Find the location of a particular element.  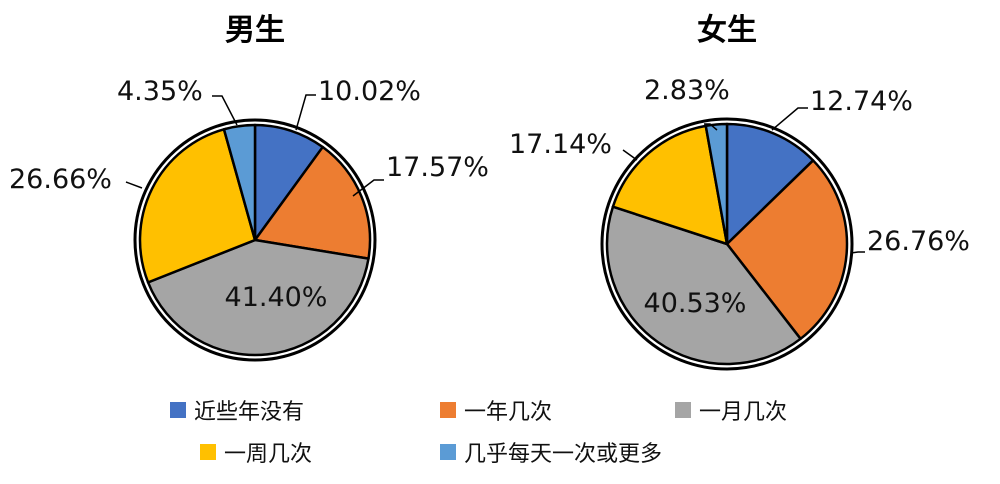

legend-label: 一周几次 is located at coordinates (268, 454).